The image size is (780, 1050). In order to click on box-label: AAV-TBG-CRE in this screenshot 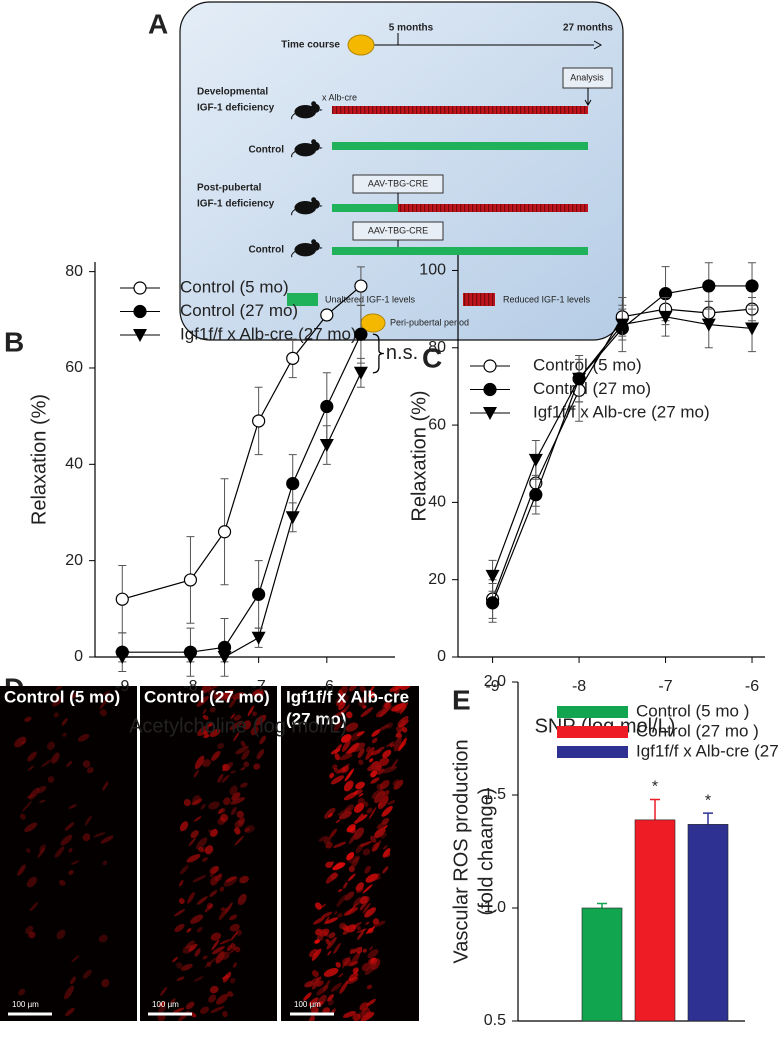, I will do `click(398, 183)`.